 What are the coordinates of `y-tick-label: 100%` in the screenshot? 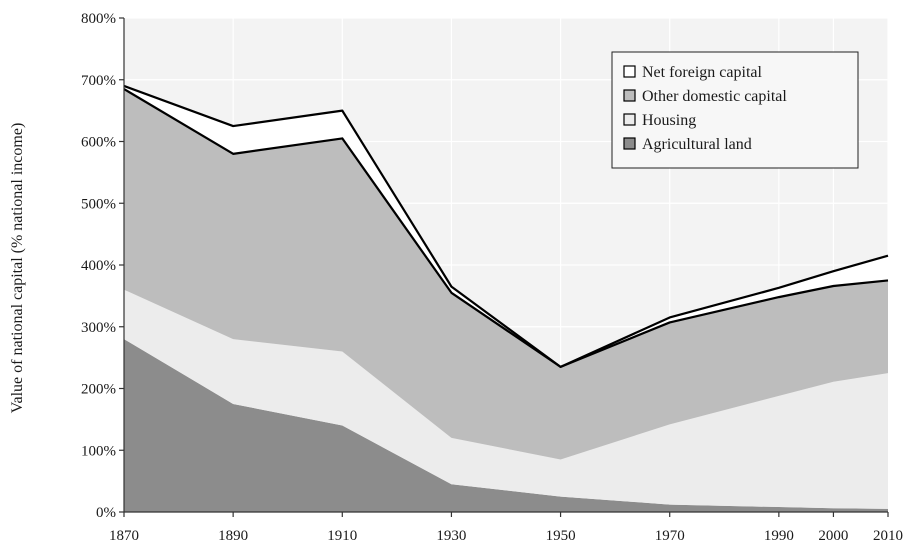 It's located at (98, 451).